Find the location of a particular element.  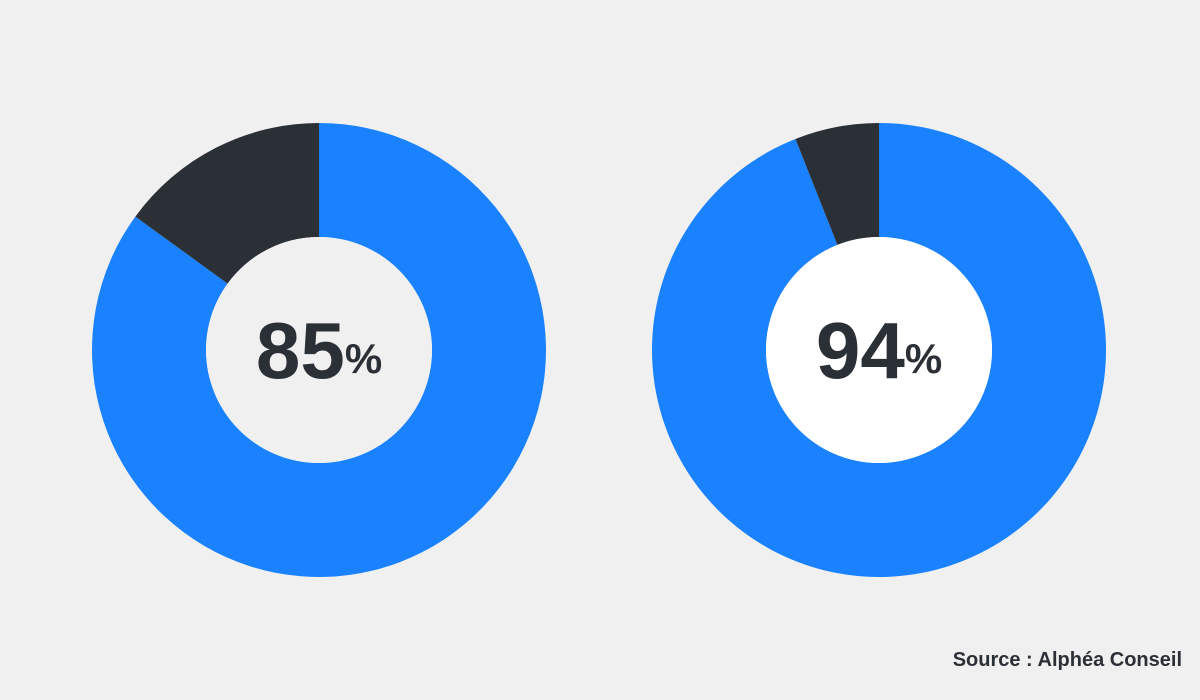

source: Source : Alphéa Conseil is located at coordinates (1067, 660).